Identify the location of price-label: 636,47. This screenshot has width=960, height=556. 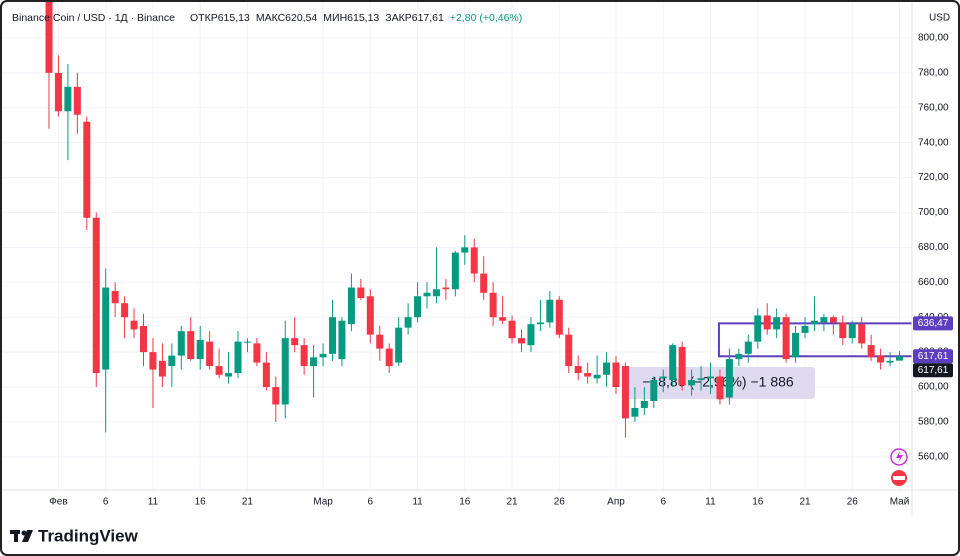
(933, 323).